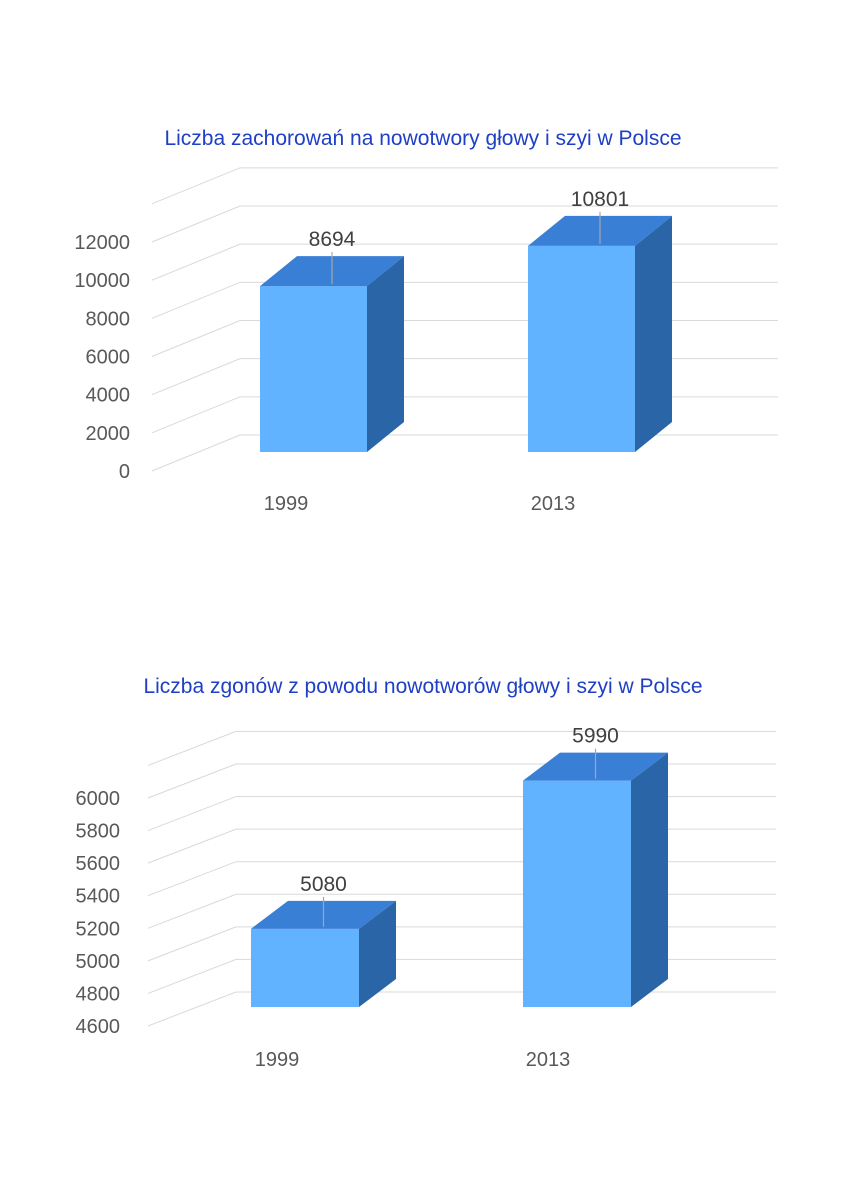 The image size is (845, 1200). Describe the element at coordinates (102, 243) in the screenshot. I see `y-tick-label: 12000` at that location.